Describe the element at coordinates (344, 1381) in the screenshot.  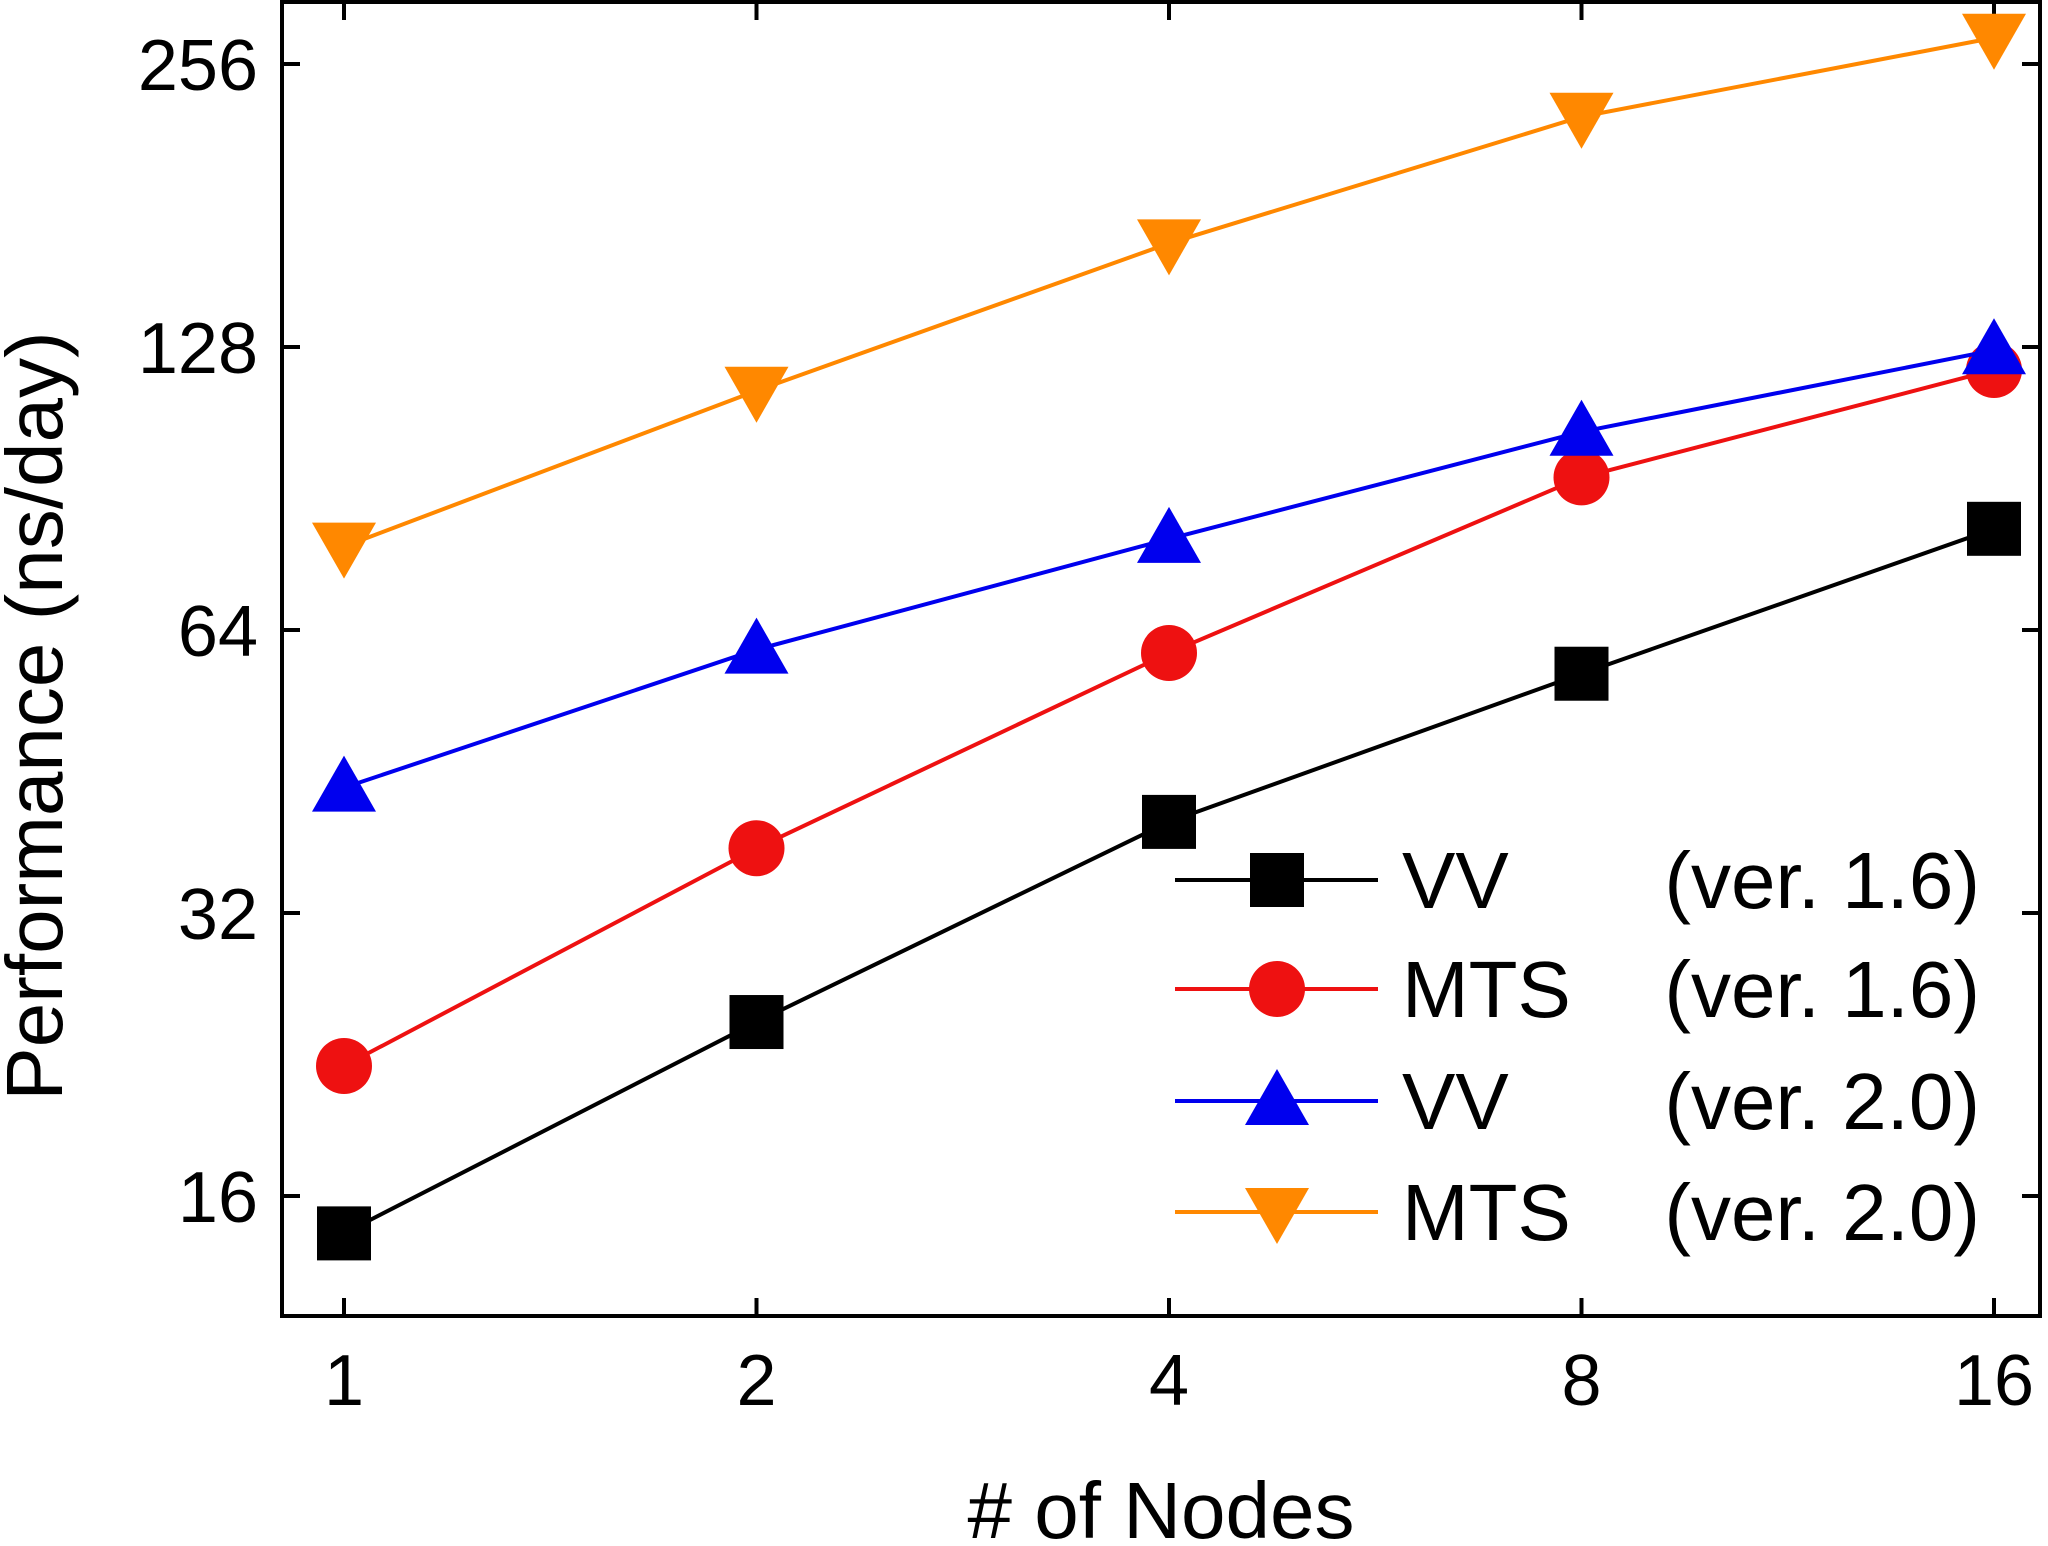
I see `x-tick-label: 1` at that location.